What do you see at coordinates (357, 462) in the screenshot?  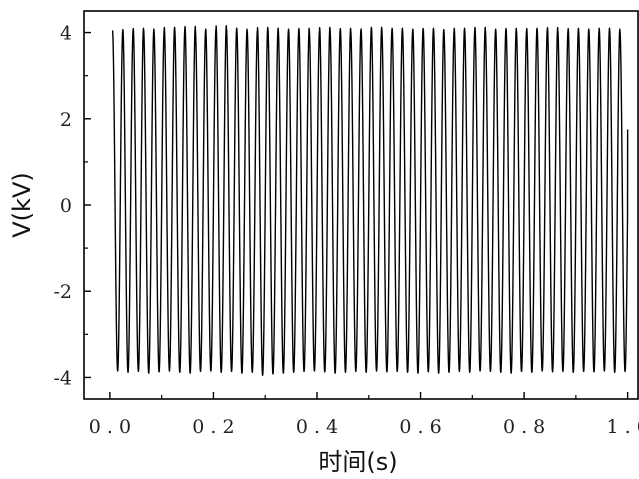 I see `x-axis-title: 时间(s)` at bounding box center [357, 462].